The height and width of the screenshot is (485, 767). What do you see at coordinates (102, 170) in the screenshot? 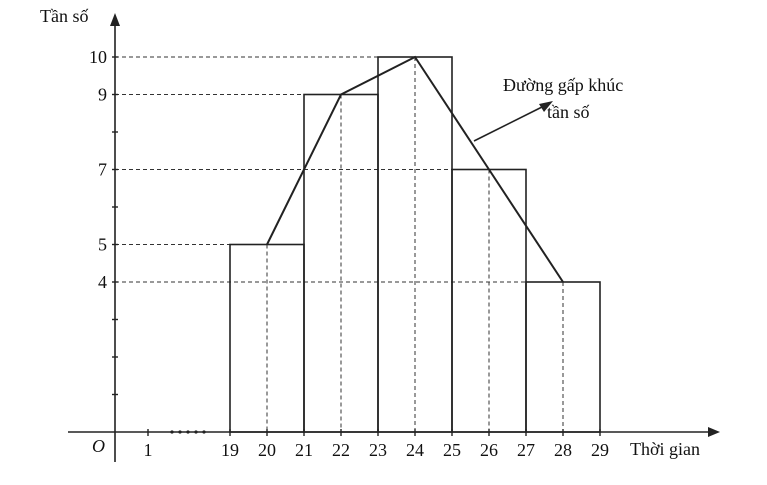
I see `y-tick-label-7: 7` at bounding box center [102, 170].